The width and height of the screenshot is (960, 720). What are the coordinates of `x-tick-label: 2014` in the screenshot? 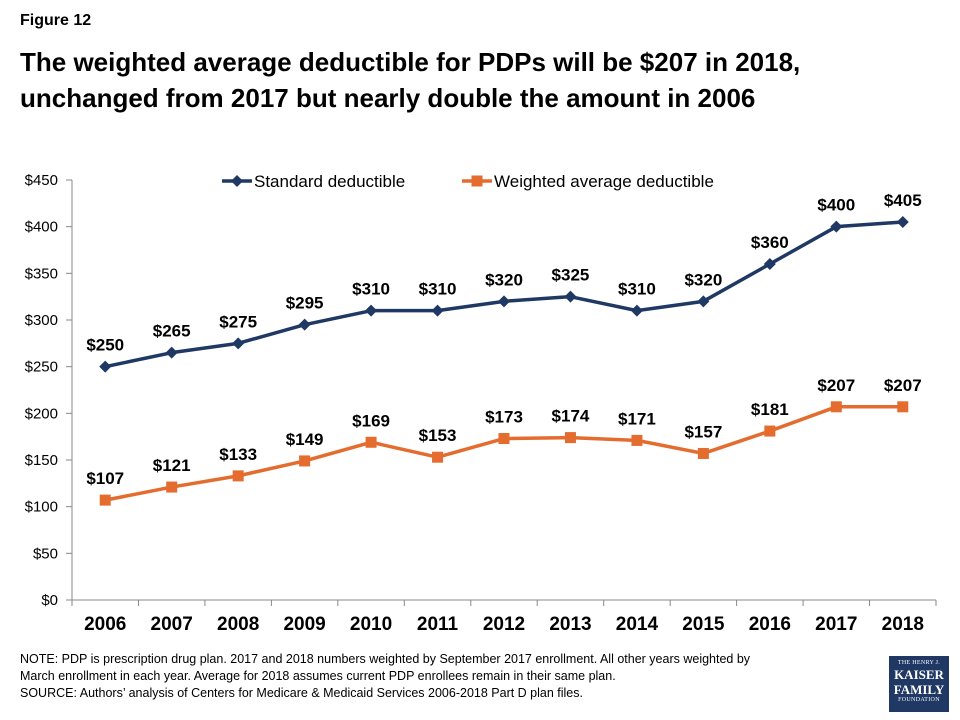 It's located at (637, 624).